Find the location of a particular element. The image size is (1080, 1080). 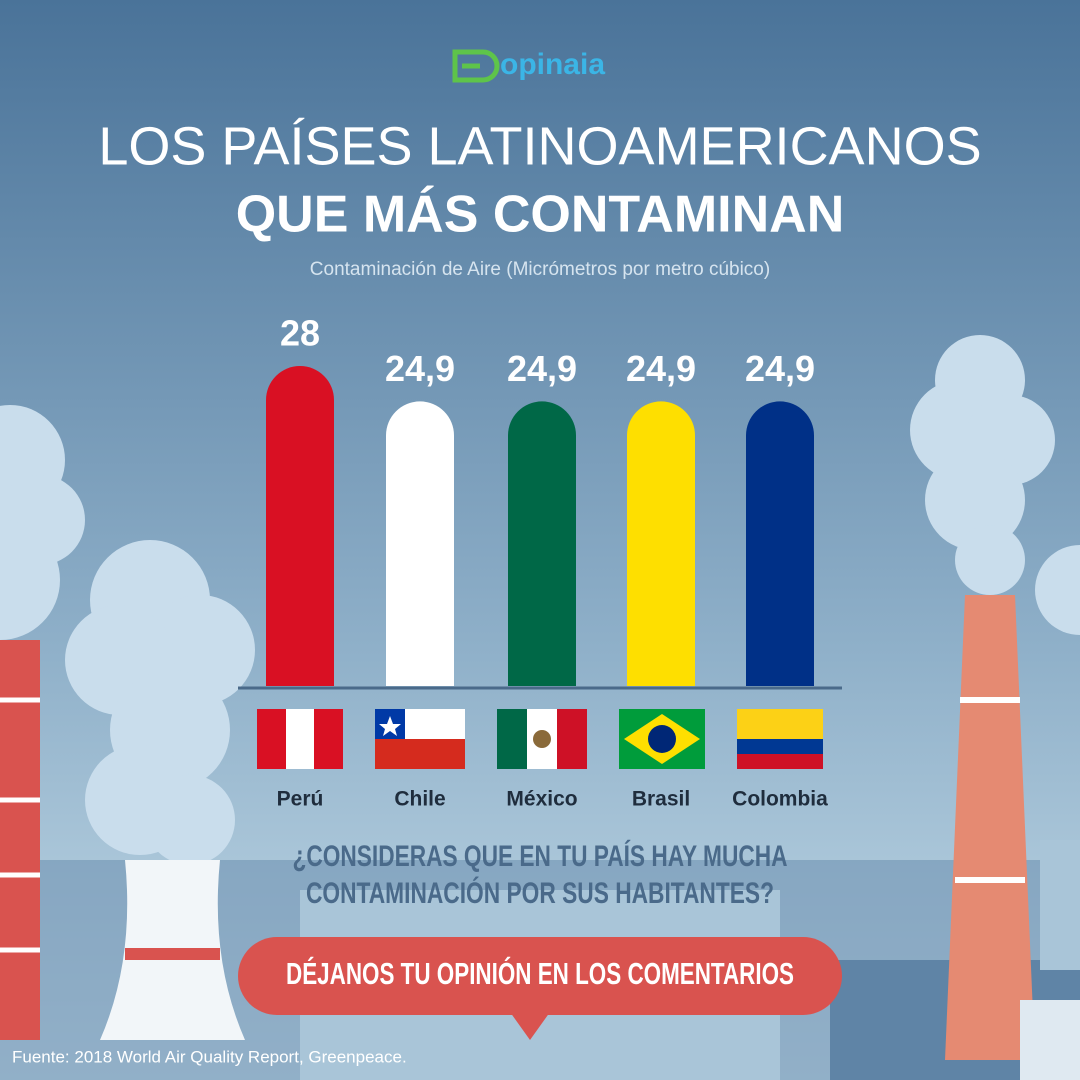

category-label: Chile is located at coordinates (419, 799).